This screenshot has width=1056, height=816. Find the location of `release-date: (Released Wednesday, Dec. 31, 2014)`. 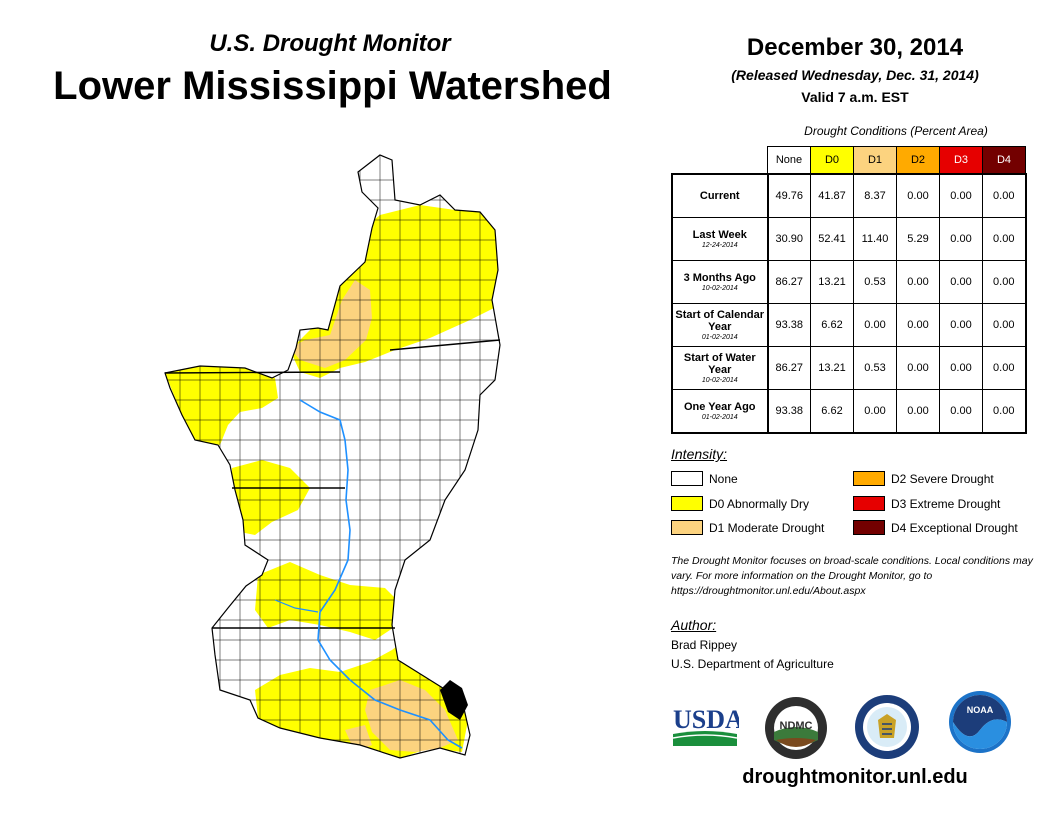

release-date: (Released Wednesday, Dec. 31, 2014) is located at coordinates (855, 75).